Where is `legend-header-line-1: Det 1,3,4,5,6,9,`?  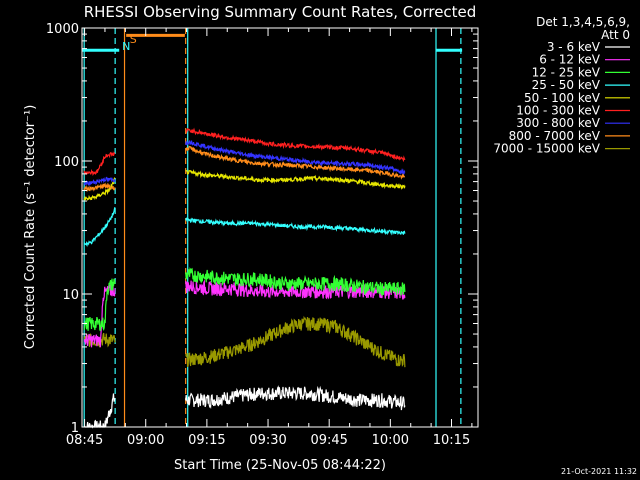
legend-header-line-1: Det 1,3,4,5,6,9, is located at coordinates (583, 22).